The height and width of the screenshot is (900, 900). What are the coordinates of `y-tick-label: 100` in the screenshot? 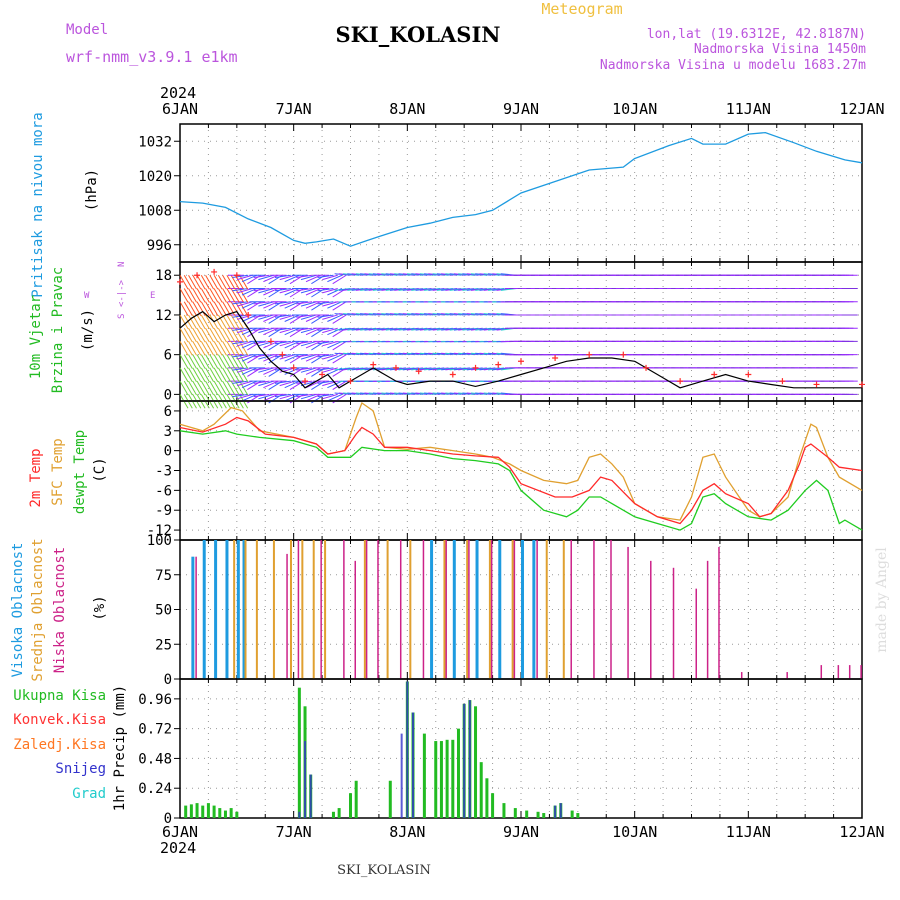 It's located at (159, 541).